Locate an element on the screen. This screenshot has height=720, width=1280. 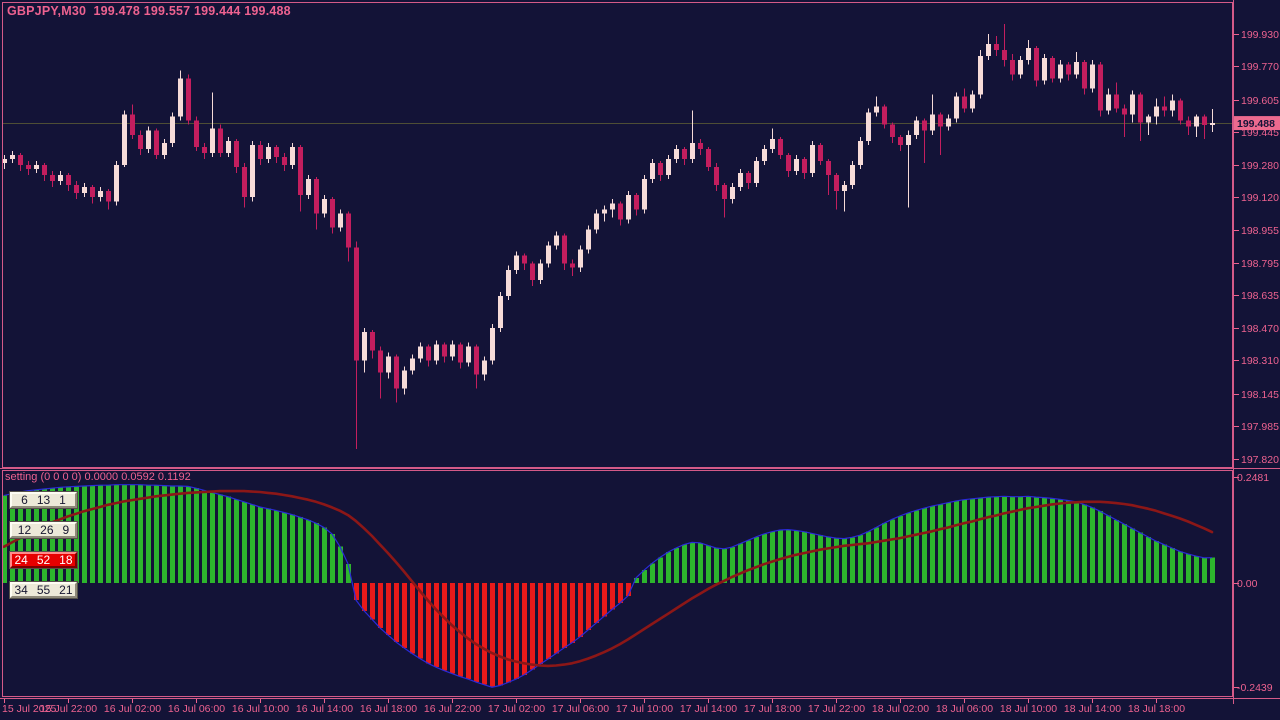
indicator-axis: 0.2481 0.00 -0.2439 is located at coordinates (1253, 583).